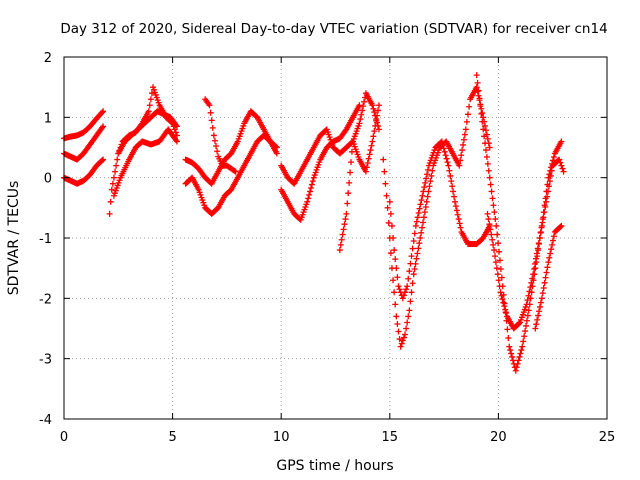 This screenshot has width=640, height=480. Describe the element at coordinates (607, 437) in the screenshot. I see `x-tick-label: 25` at that location.